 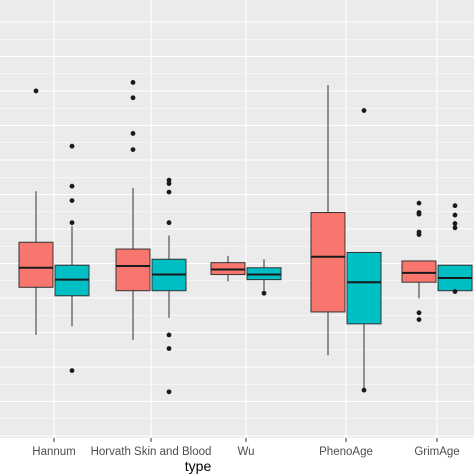 What do you see at coordinates (36, 211) in the screenshot?
I see `box-hannum-group1` at bounding box center [36, 211].